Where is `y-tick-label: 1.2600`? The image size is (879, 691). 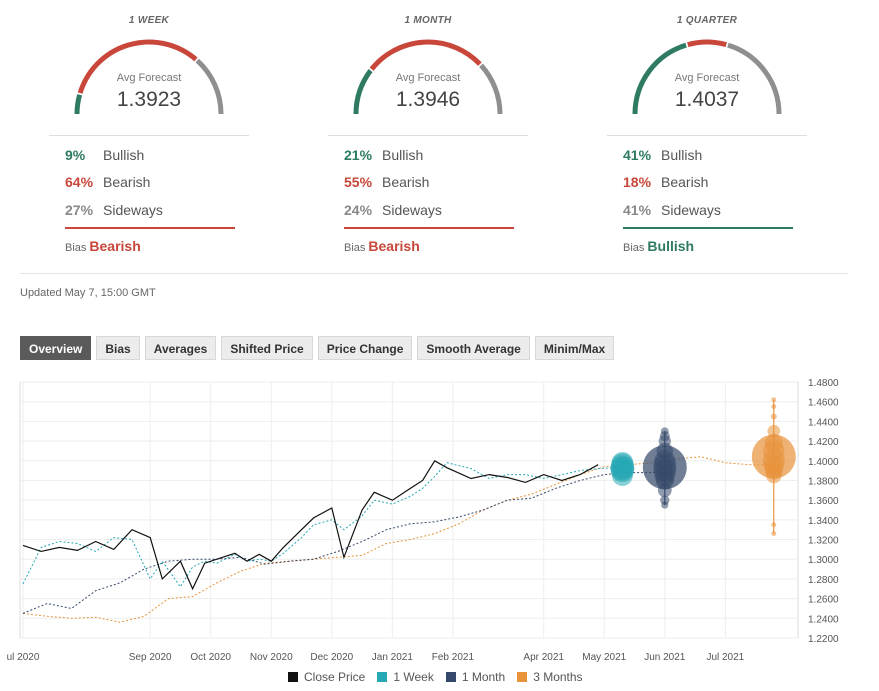
y-tick-label: 1.2600 is located at coordinates (823, 600).